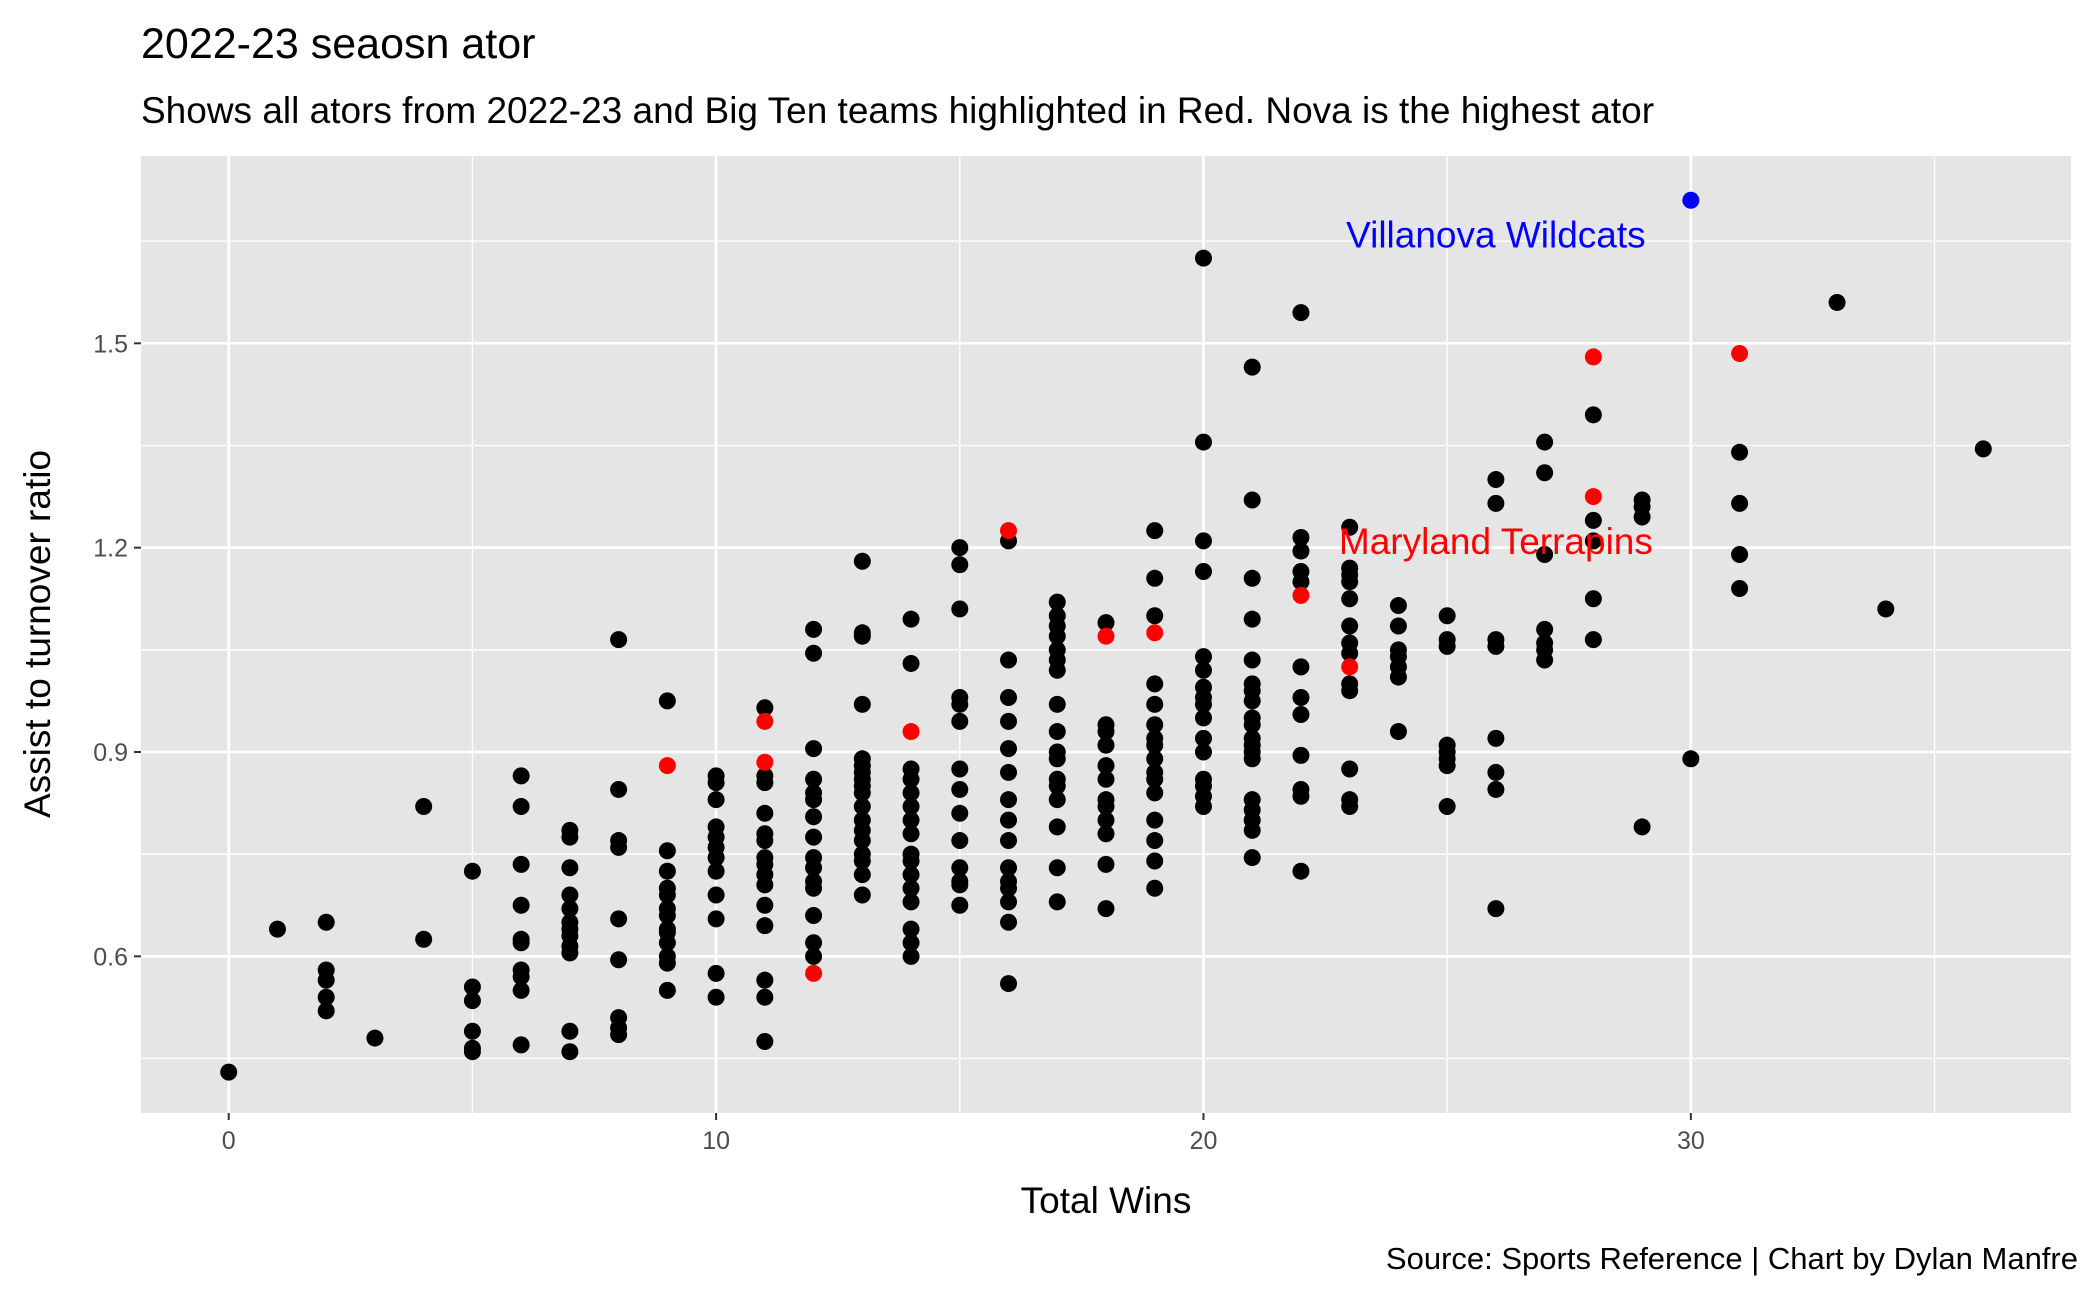  Describe the element at coordinates (1496, 541) in the screenshot. I see `annotation-label: Maryland Terrapins` at that location.